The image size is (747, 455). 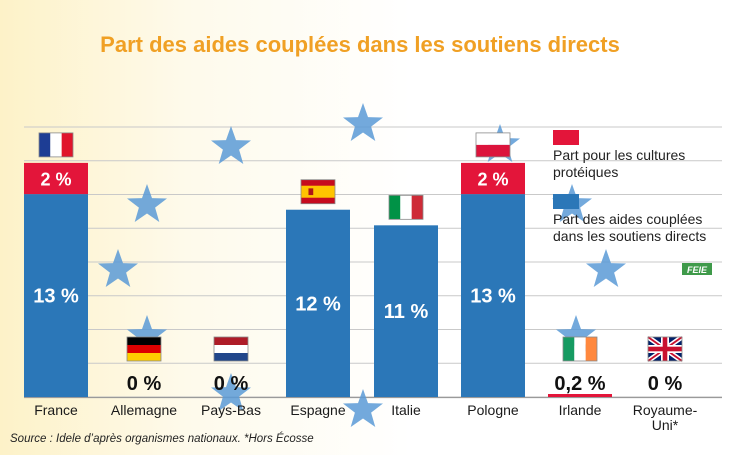 What do you see at coordinates (144, 349) in the screenshot?
I see `germany-flag-icon` at bounding box center [144, 349].